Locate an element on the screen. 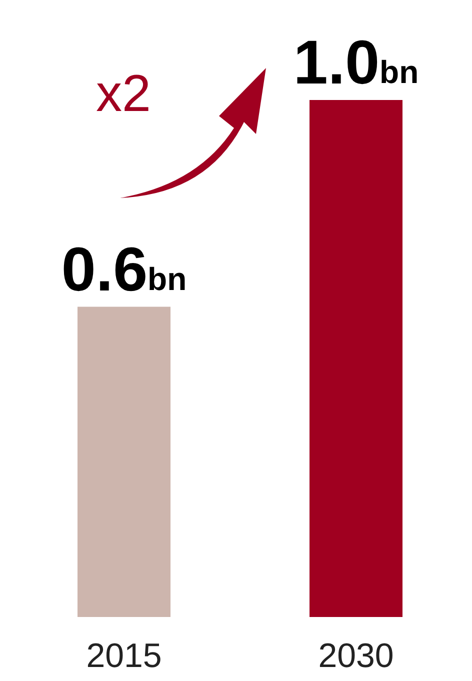 Image resolution: width=472 pixels, height=681 pixels. x-tick-label: 2015 is located at coordinates (124, 656).